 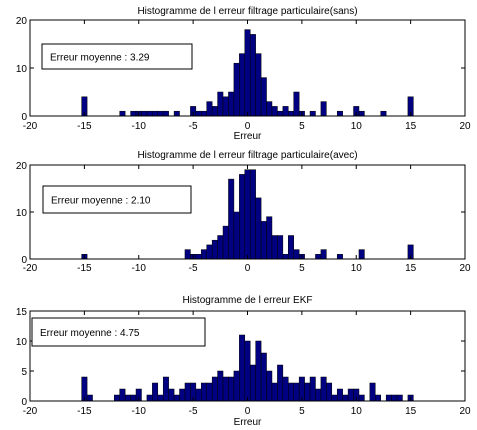 I want to click on y-tick-label: 5, so click(x=24, y=372).